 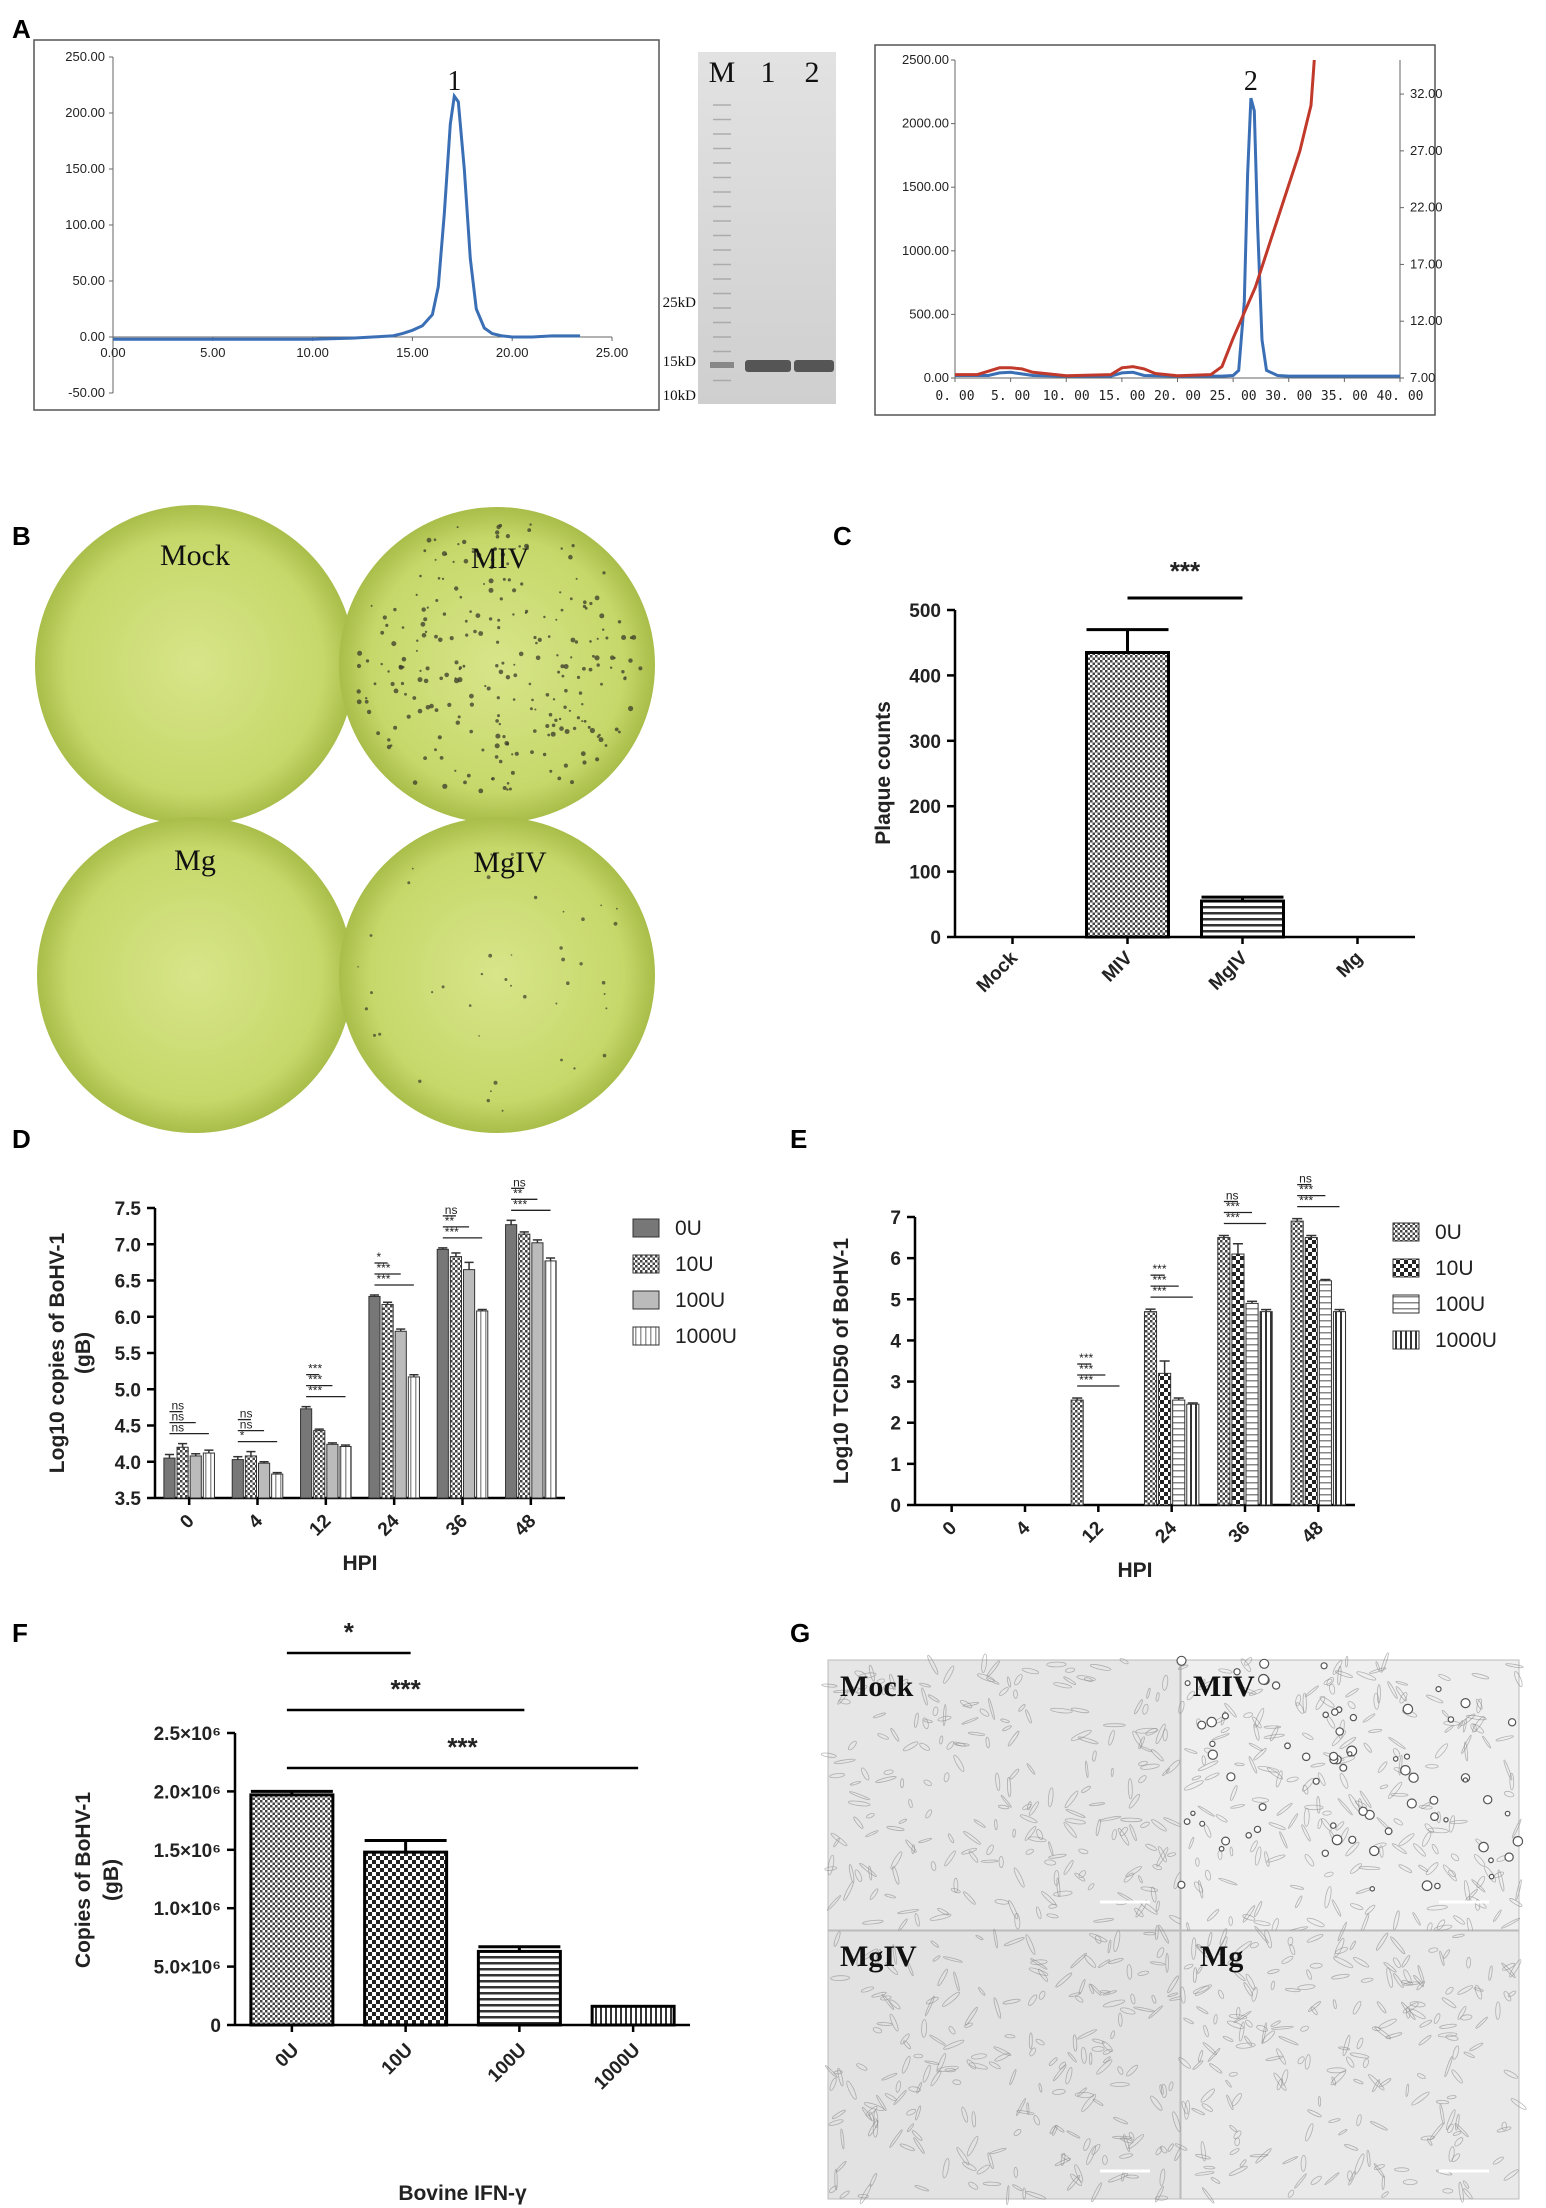 What do you see at coordinates (925, 873) in the screenshot?
I see `y-tick-label: 100` at bounding box center [925, 873].